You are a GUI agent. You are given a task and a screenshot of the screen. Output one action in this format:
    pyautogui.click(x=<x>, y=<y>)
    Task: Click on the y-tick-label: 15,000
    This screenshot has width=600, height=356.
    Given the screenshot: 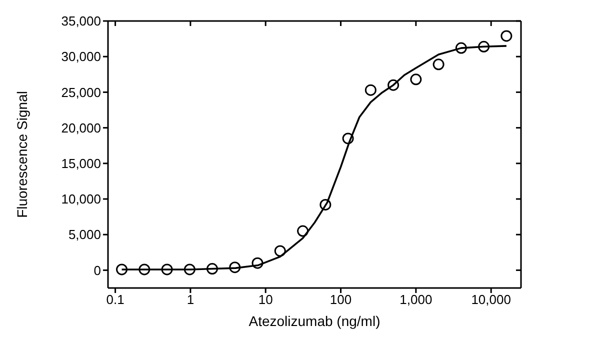 What is the action you would take?
    pyautogui.click(x=81, y=164)
    